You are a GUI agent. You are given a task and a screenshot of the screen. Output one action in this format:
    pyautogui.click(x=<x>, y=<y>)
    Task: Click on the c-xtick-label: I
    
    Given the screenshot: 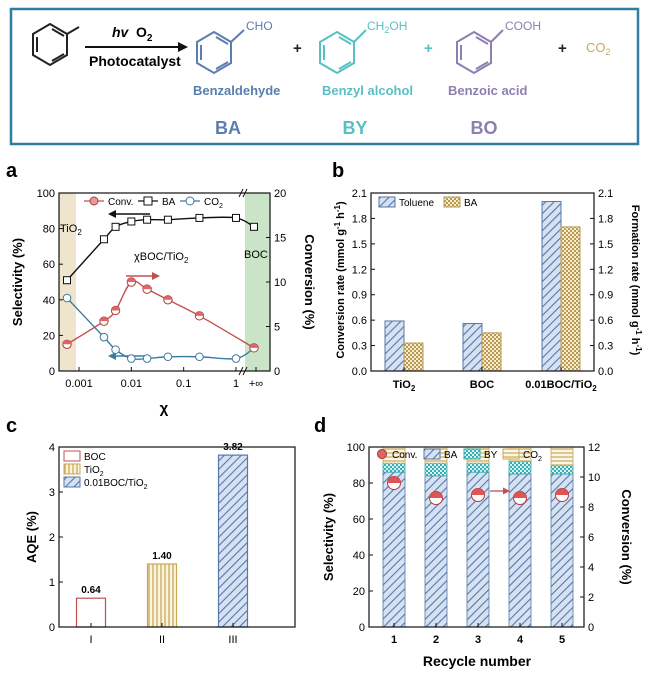 What is the action you would take?
    pyautogui.click(x=90, y=640)
    